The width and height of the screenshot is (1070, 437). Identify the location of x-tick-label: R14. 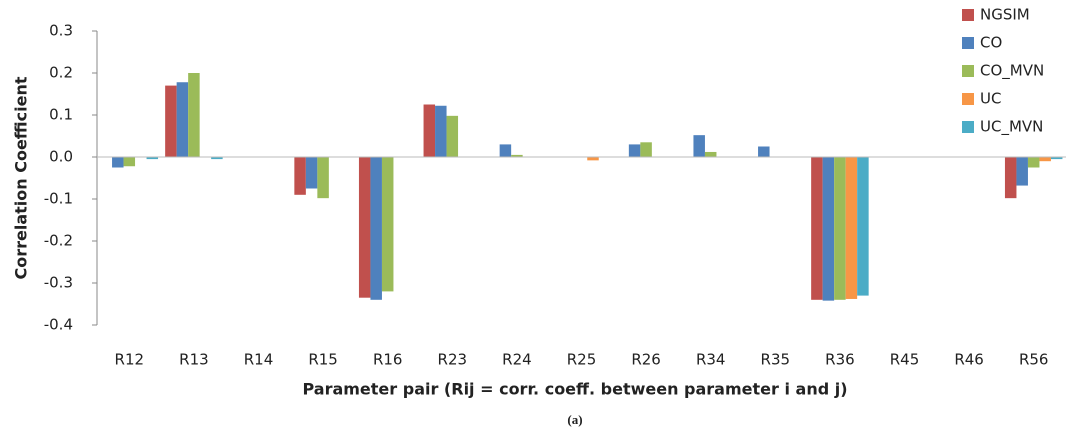
(259, 360).